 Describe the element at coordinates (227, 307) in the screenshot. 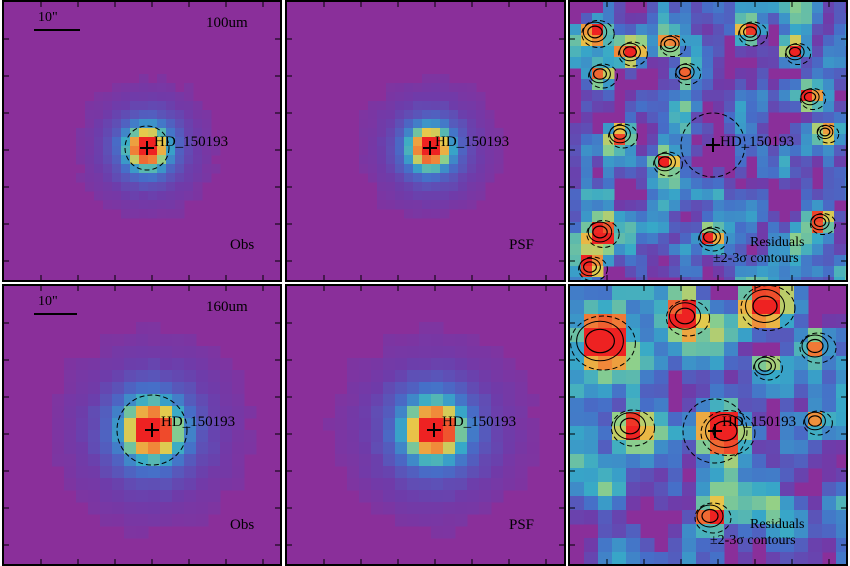

I see `band-label: 160um` at that location.